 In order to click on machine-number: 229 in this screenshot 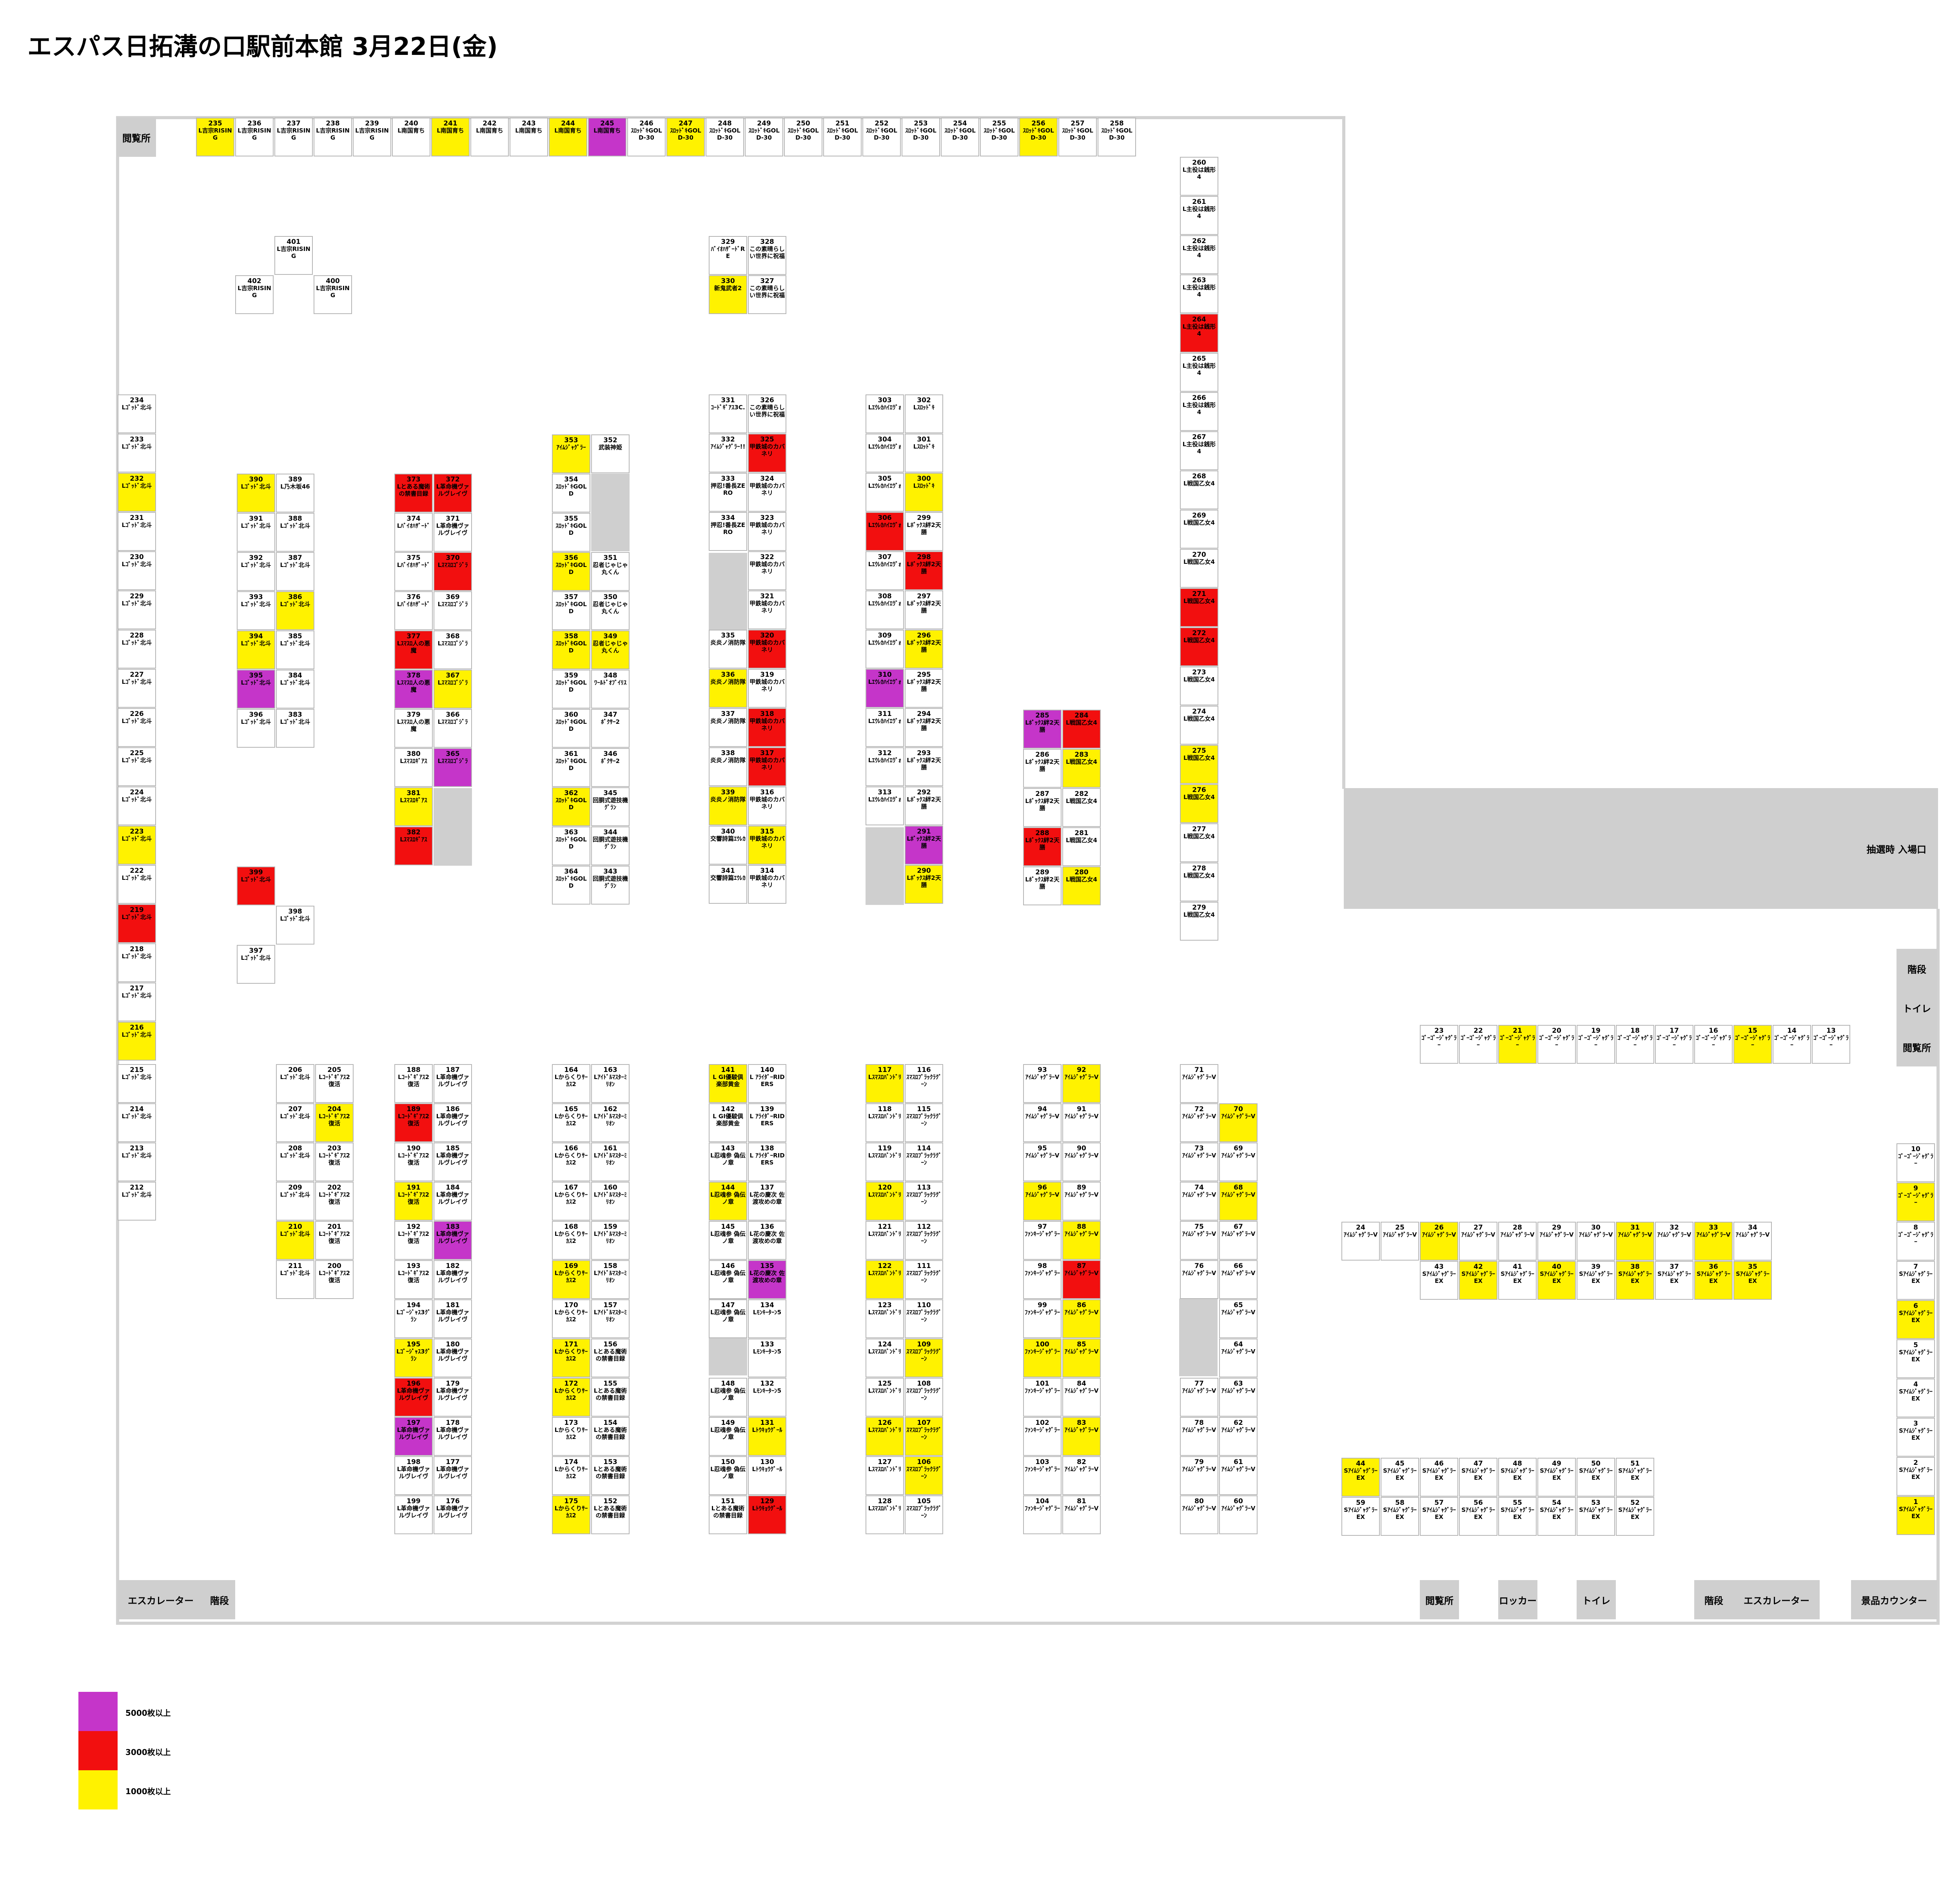, I will do `click(137, 596)`.